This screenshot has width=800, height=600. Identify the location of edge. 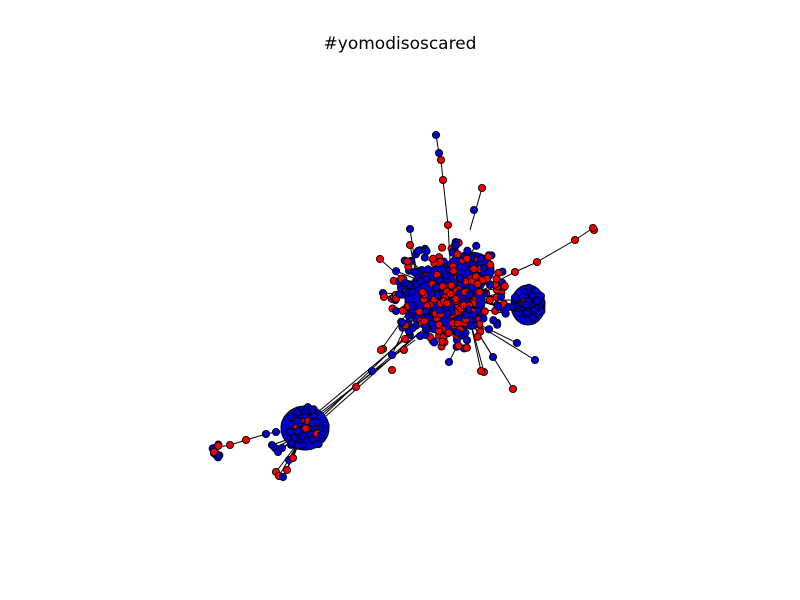
(556, 251).